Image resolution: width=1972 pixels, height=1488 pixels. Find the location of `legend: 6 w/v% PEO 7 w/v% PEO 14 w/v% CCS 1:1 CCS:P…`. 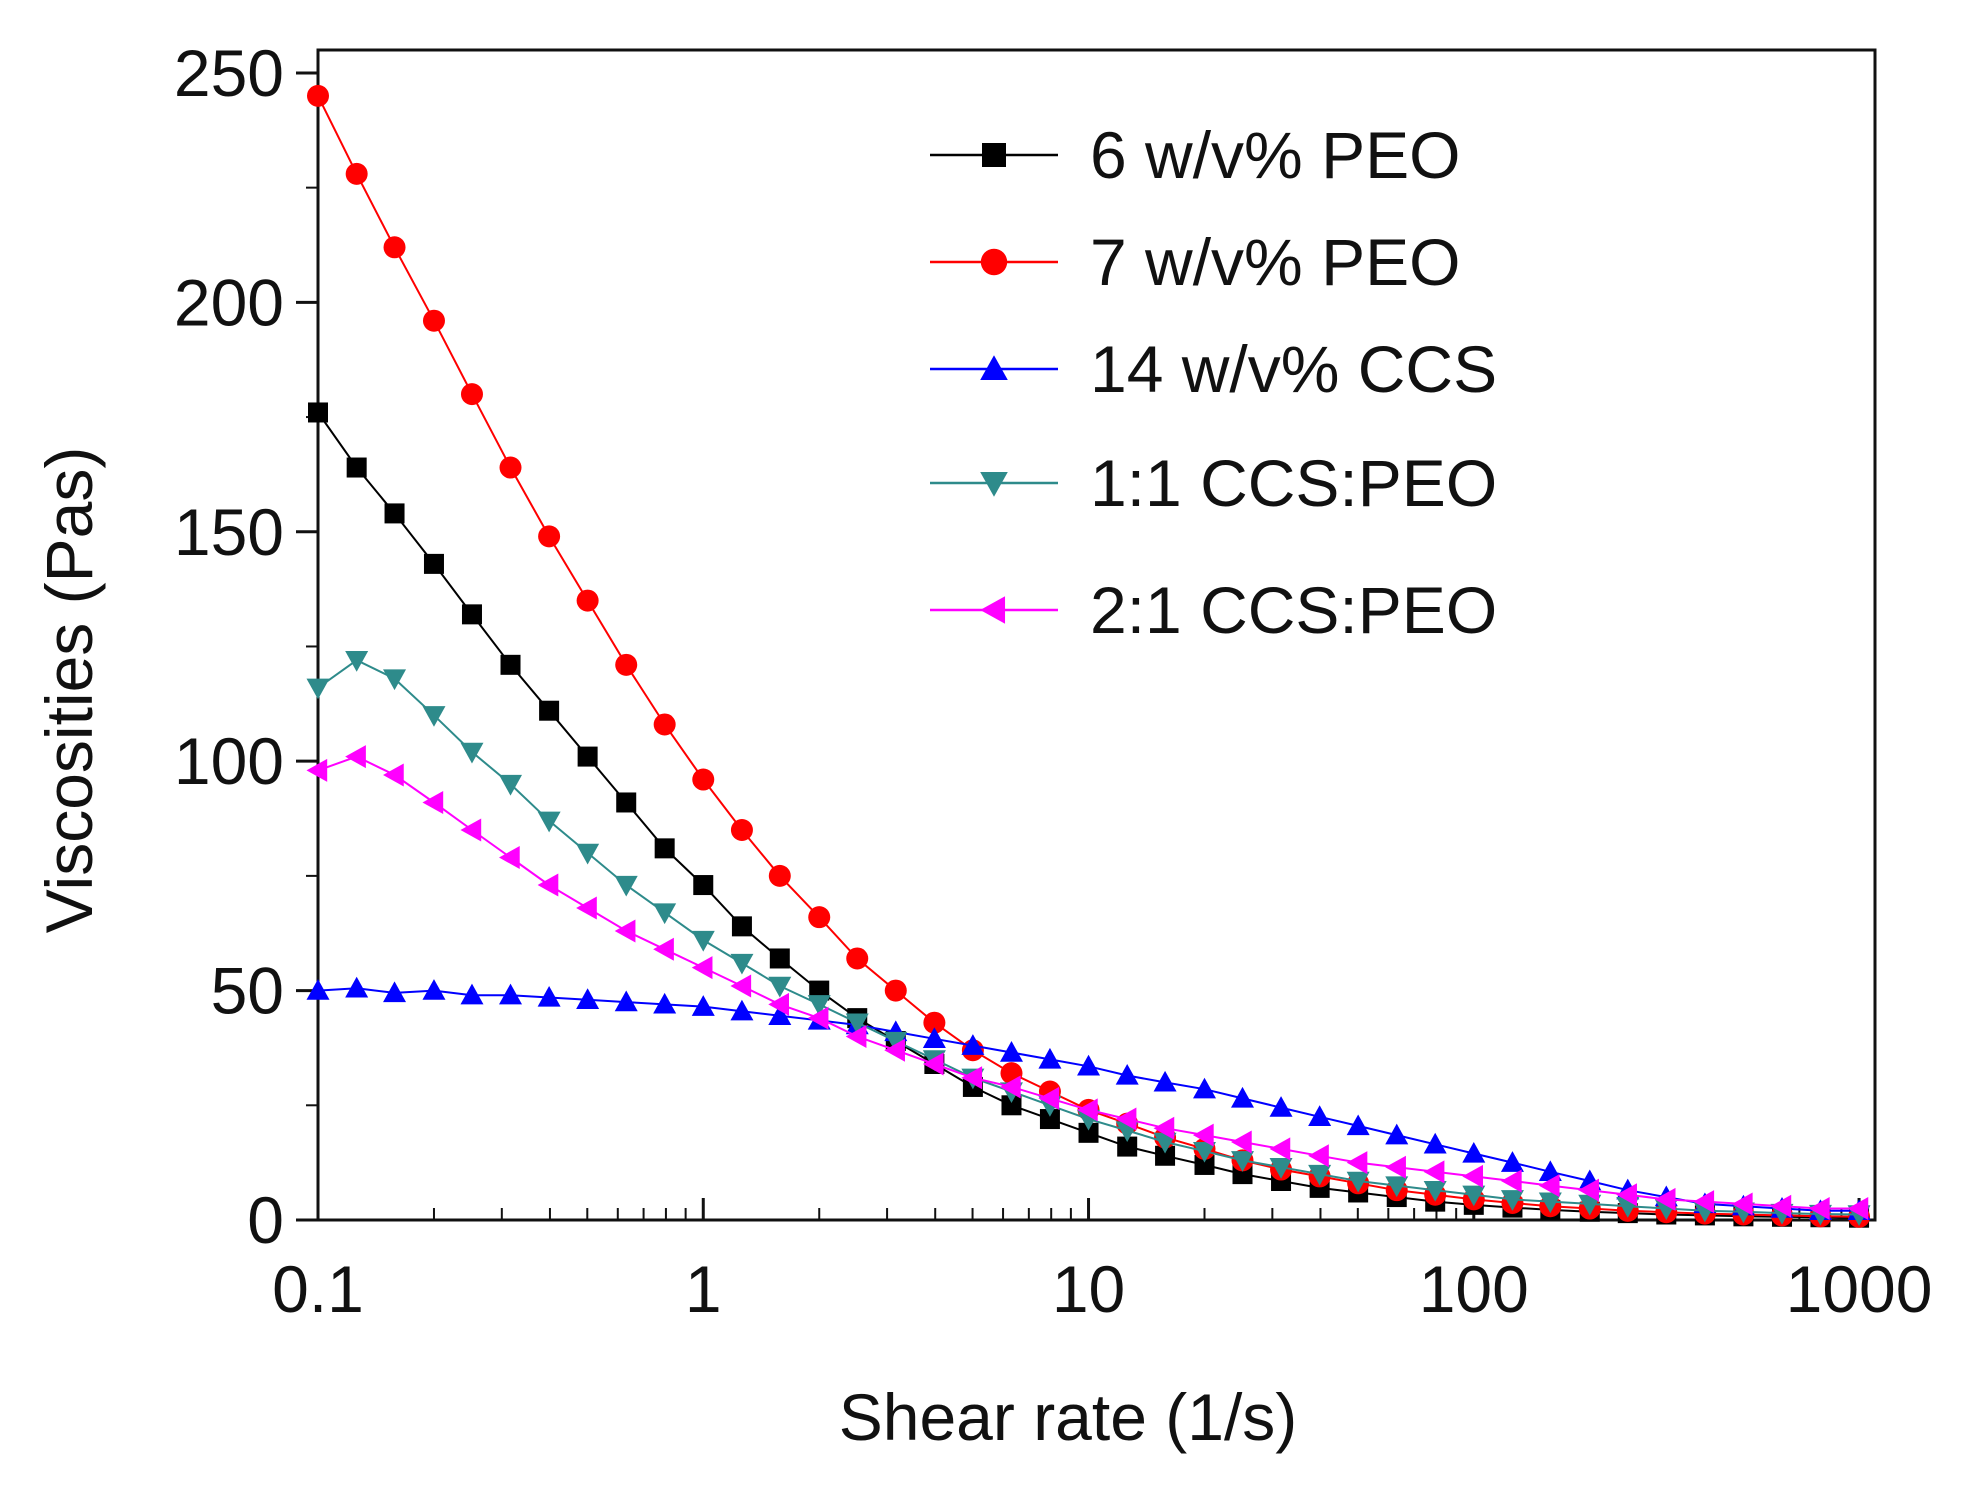

legend: 6 w/v% PEO 7 w/v% PEO 14 w/v% CCS 1:1 CCS:P… is located at coordinates (1213, 382).